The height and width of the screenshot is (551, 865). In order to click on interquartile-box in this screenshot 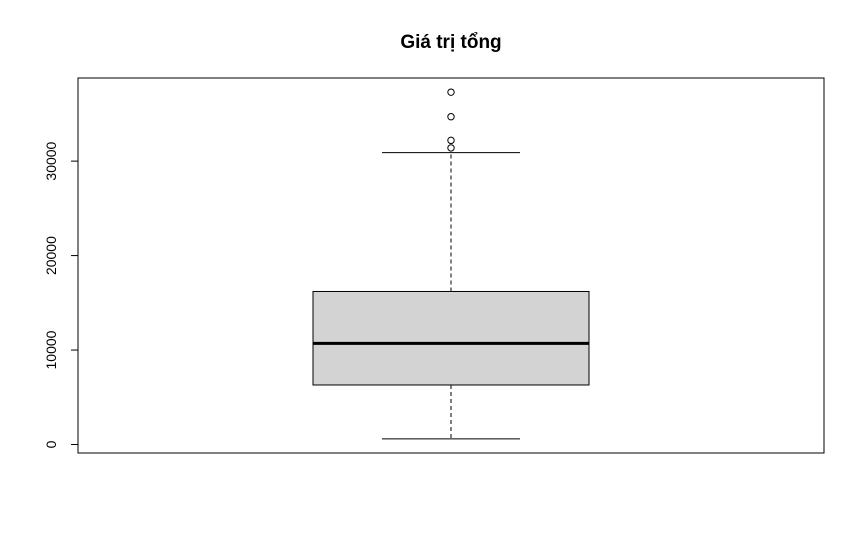, I will do `click(451, 338)`.